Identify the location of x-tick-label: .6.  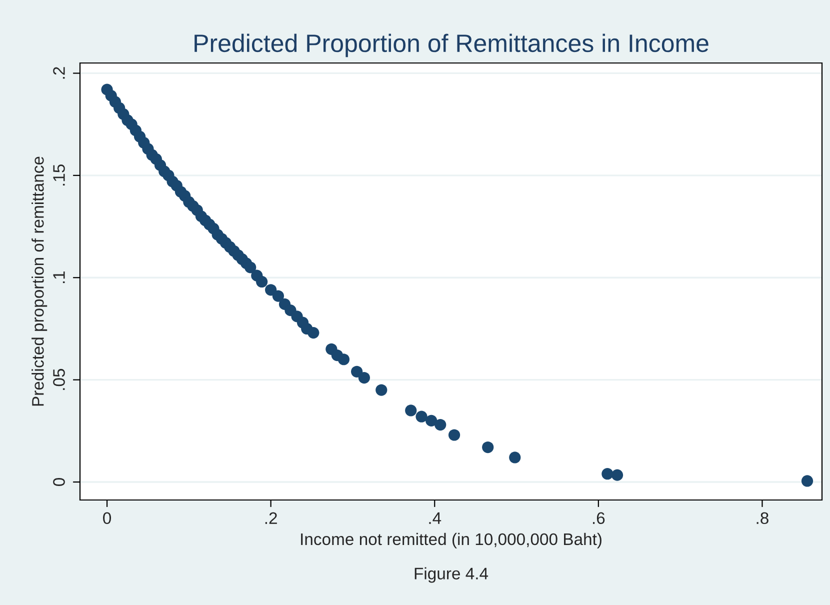
(598, 518).